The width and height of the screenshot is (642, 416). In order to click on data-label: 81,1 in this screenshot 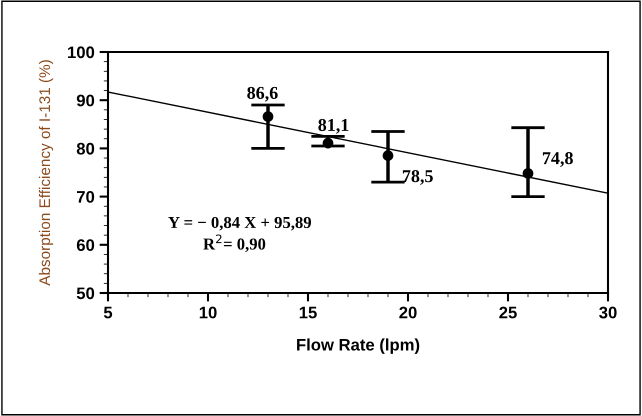, I will do `click(333, 126)`.